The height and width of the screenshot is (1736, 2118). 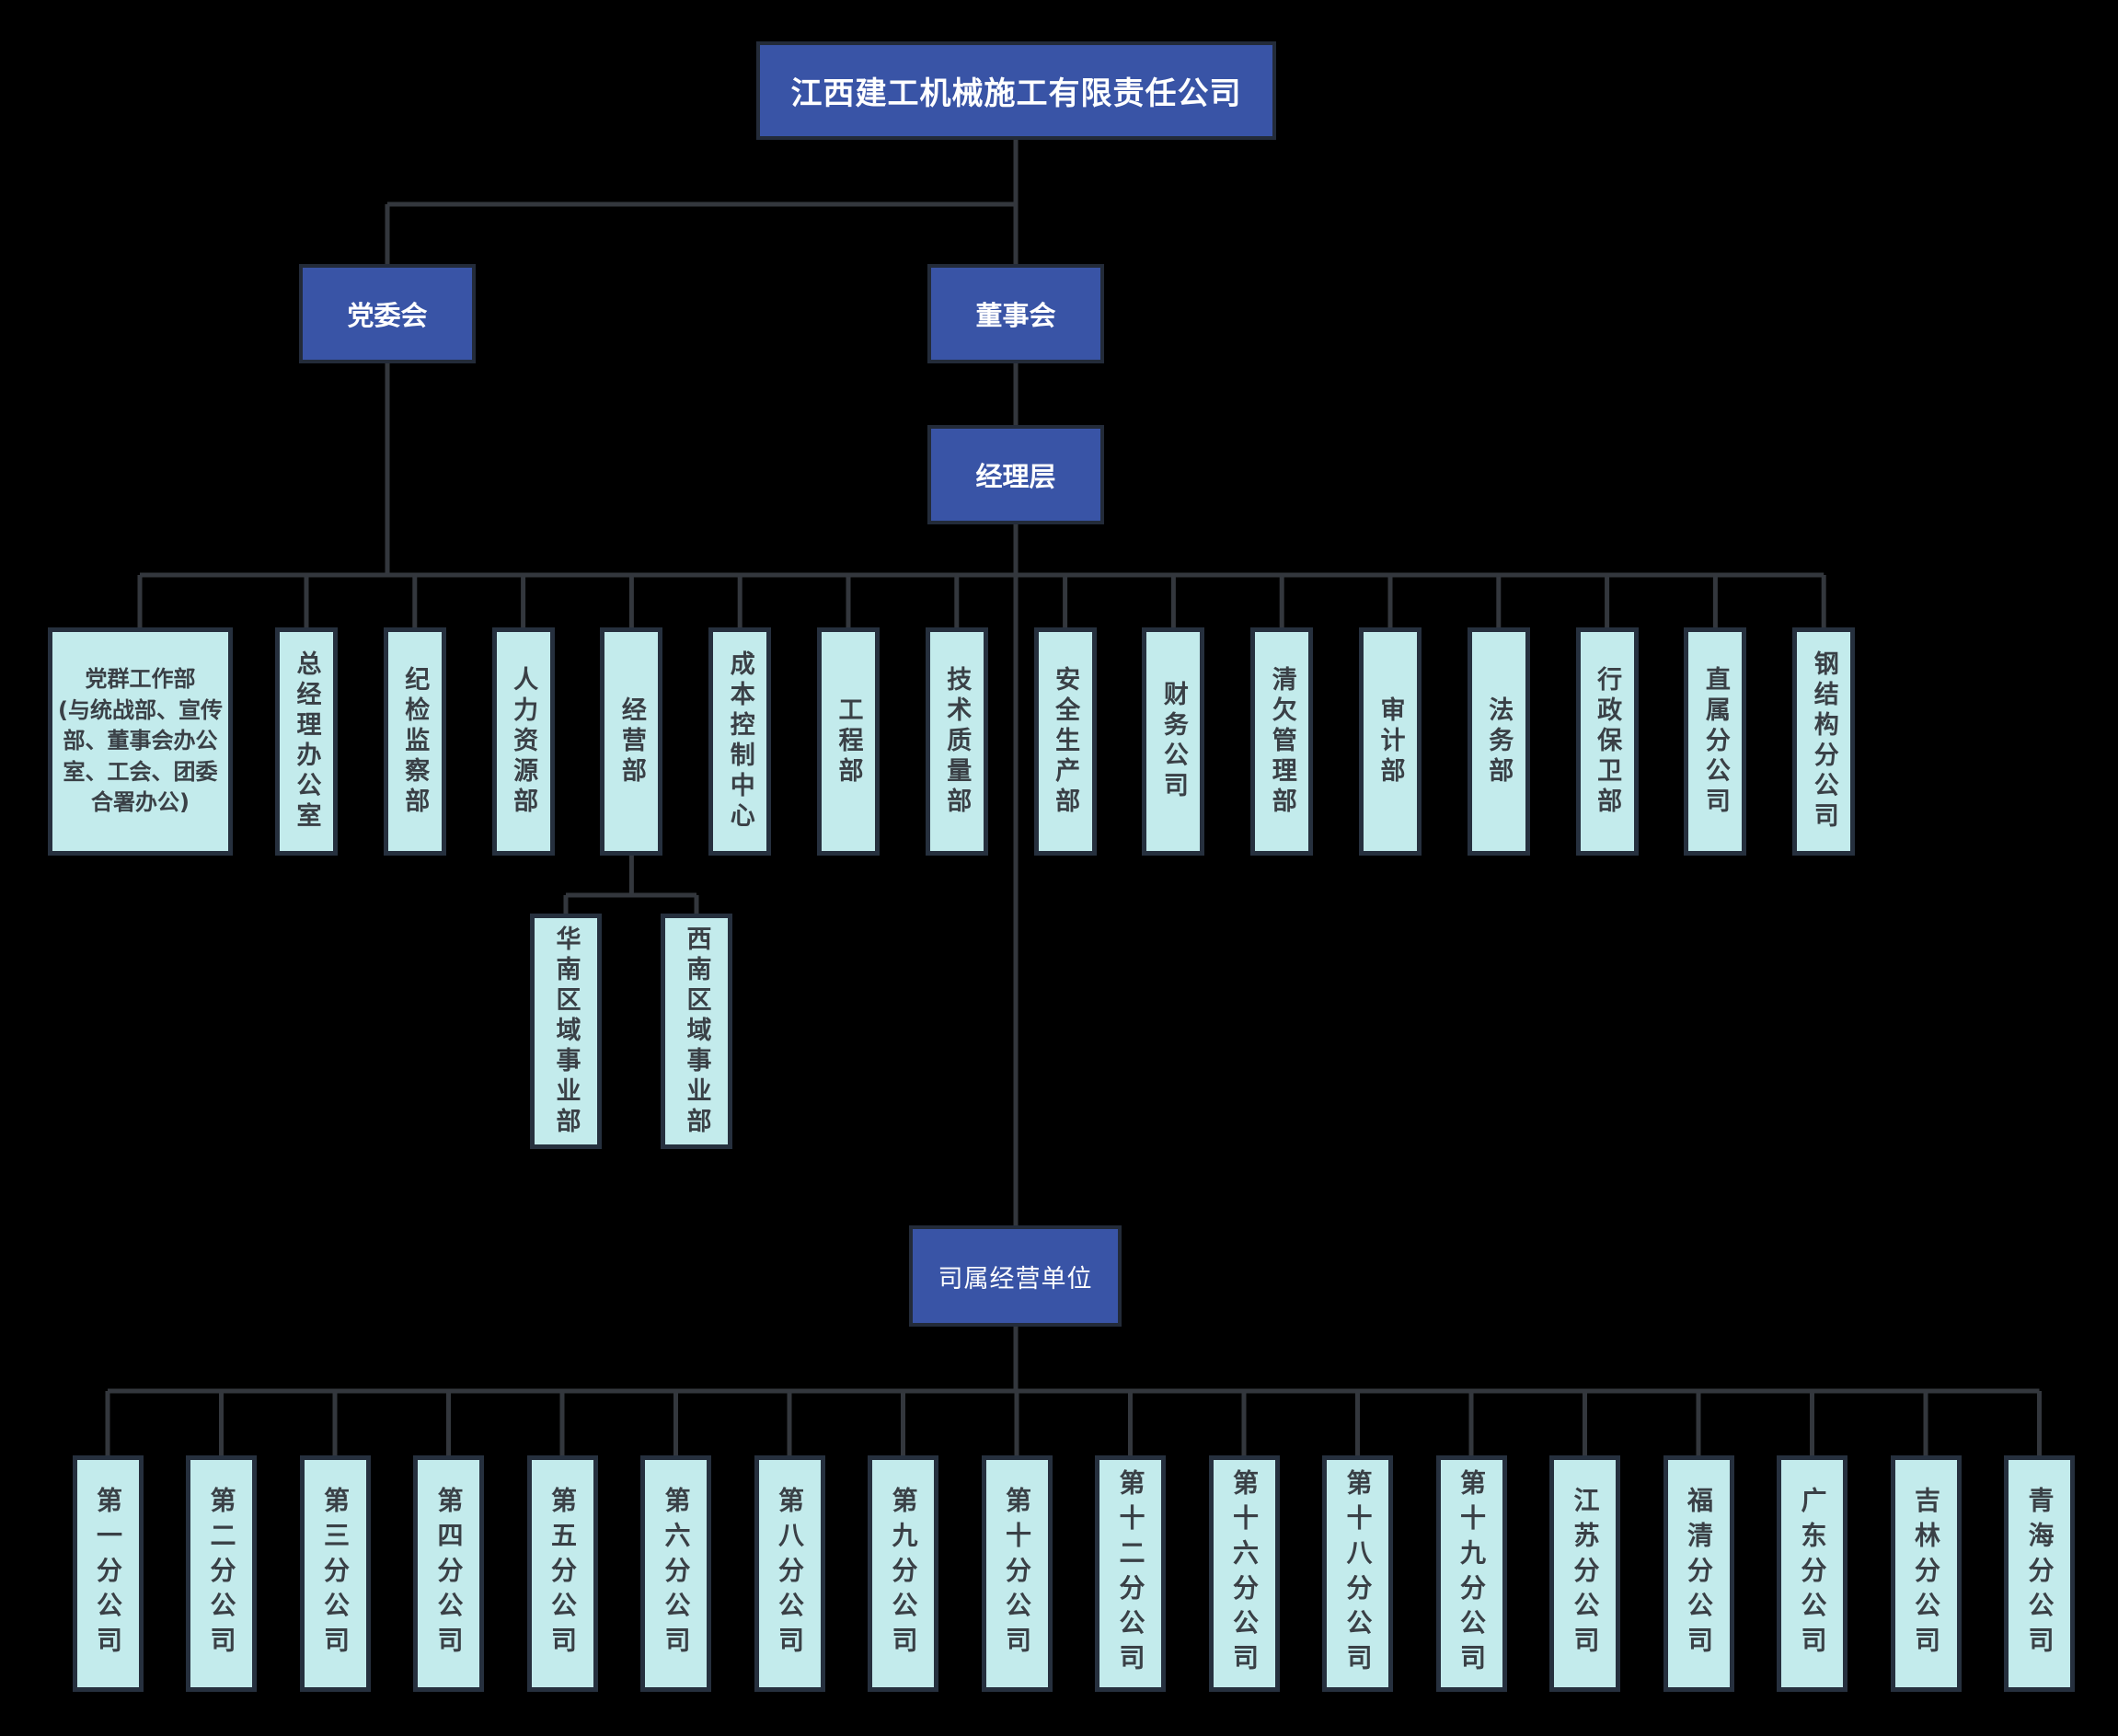 I want to click on org-node-department: 人力资源部, so click(x=523, y=741).